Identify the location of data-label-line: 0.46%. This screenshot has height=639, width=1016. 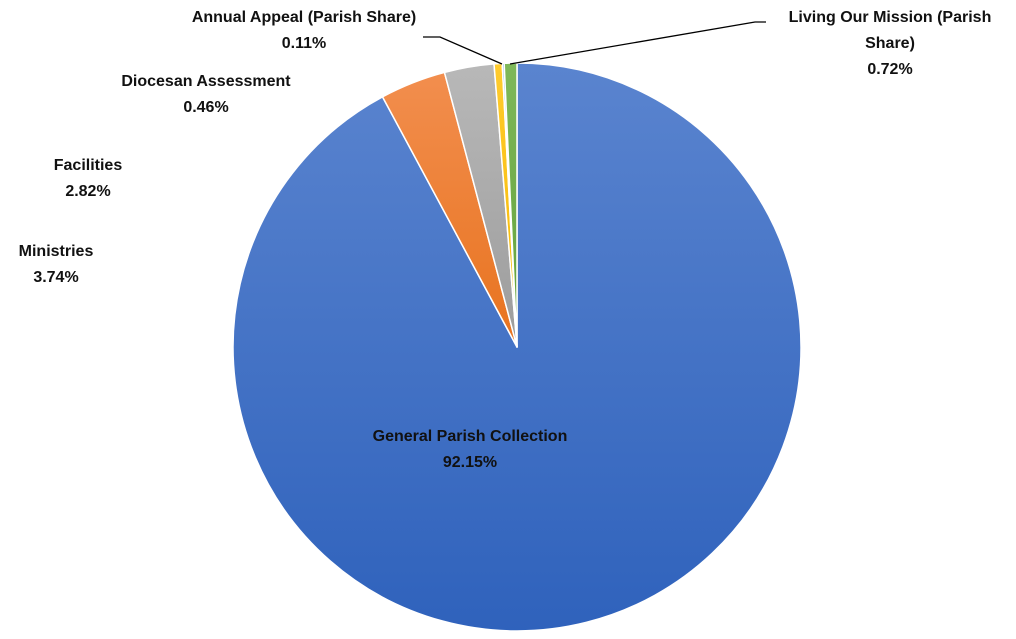
(205, 107).